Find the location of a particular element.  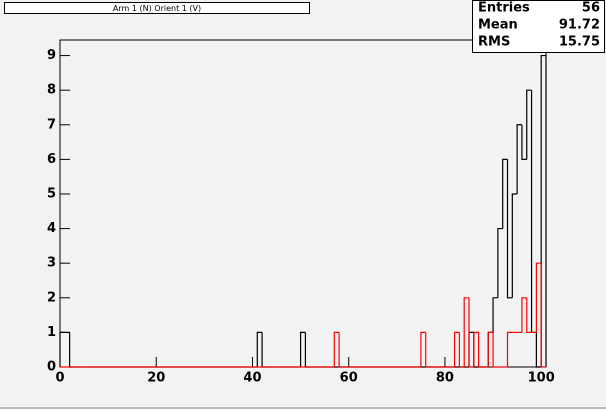

stats-box: Entries 56 Mean 91.72 RMS 15.75 is located at coordinates (538, 26).